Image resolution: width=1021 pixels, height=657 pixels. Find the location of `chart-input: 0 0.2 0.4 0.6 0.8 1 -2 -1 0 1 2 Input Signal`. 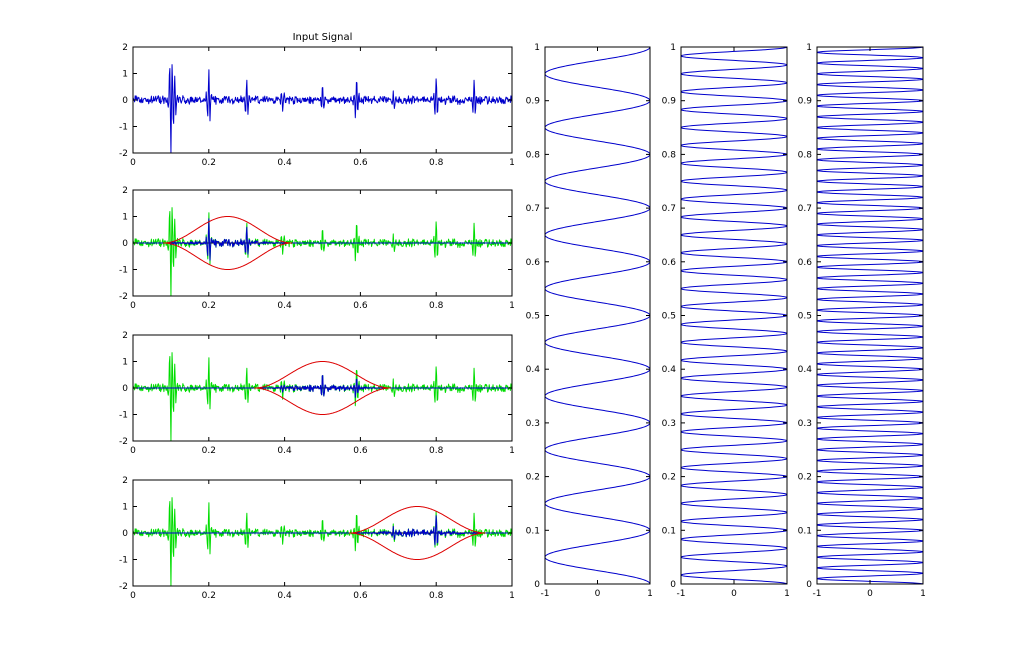

chart-input: 0 0.2 0.4 0.6 0.8 1 -2 -1 0 1 2 Input Signal is located at coordinates (317, 100).